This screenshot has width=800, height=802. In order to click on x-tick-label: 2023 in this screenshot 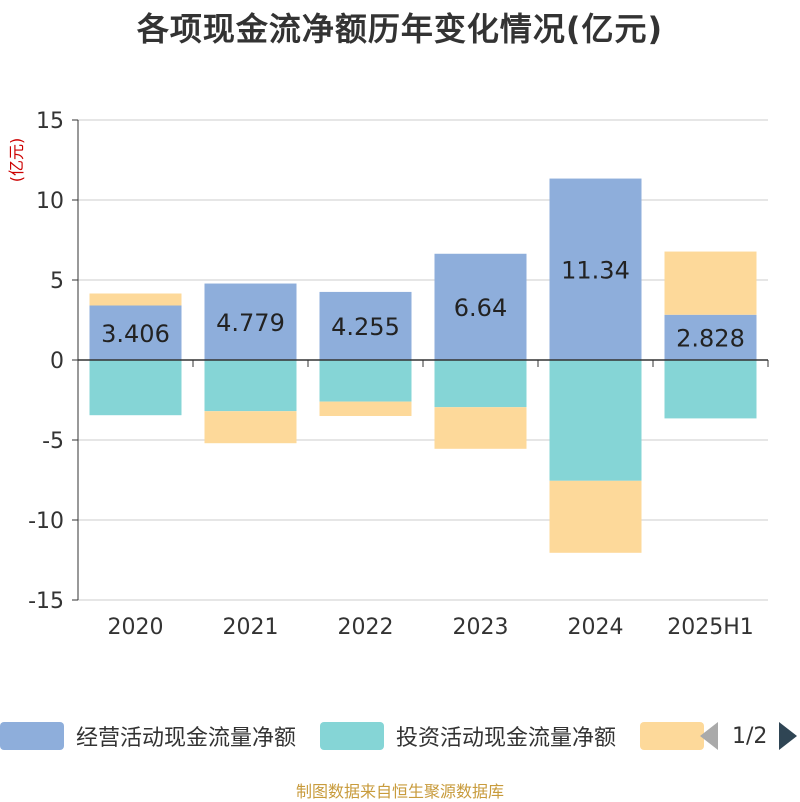, I will do `click(481, 627)`.